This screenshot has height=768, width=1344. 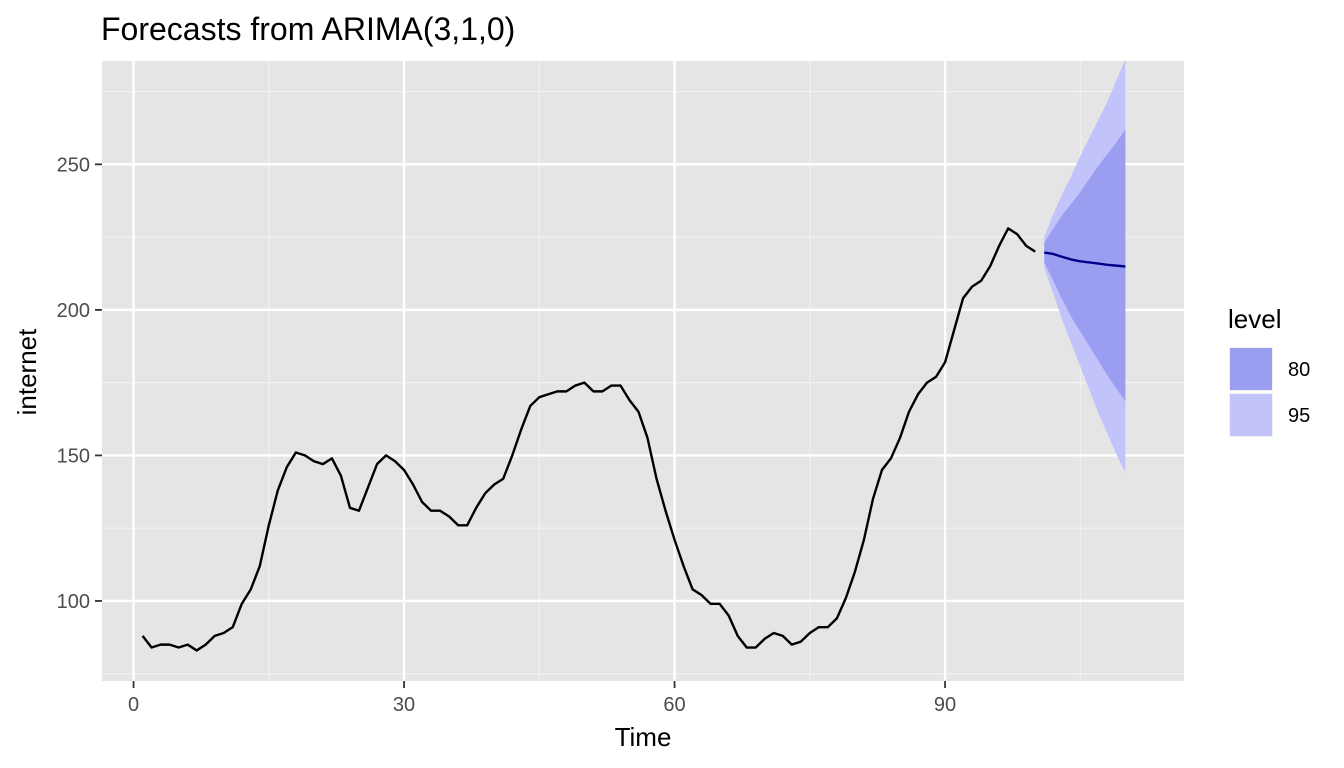 What do you see at coordinates (27, 371) in the screenshot?
I see `y-axis-title: internet` at bounding box center [27, 371].